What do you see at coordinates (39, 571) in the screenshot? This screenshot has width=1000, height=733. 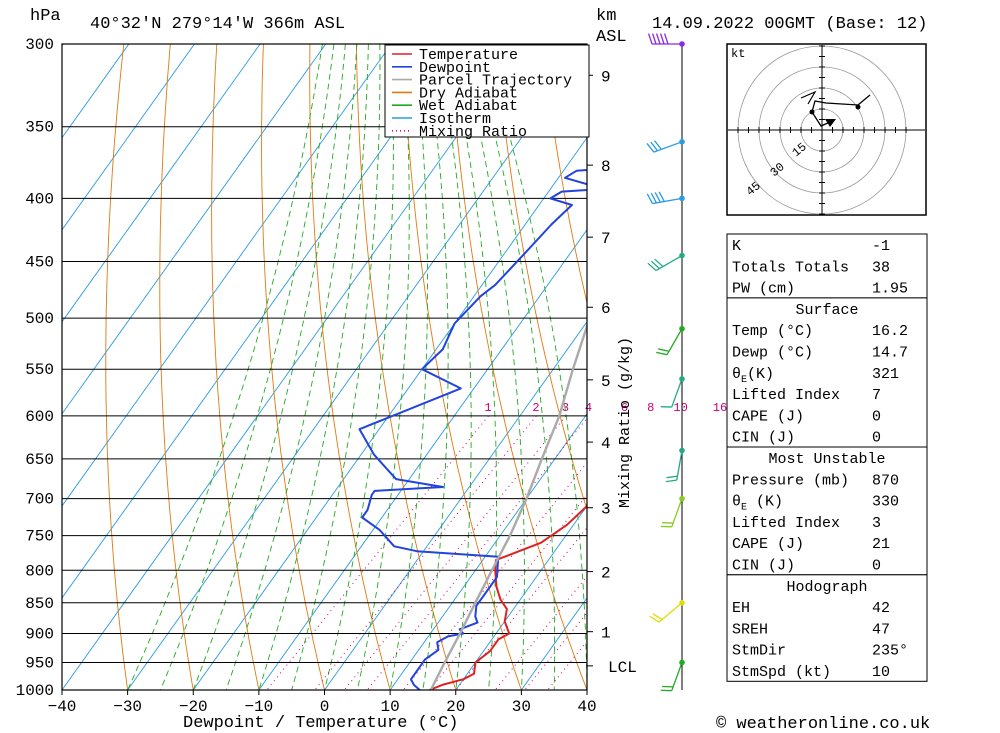 I see `pressure-tick-label: 800` at bounding box center [39, 571].